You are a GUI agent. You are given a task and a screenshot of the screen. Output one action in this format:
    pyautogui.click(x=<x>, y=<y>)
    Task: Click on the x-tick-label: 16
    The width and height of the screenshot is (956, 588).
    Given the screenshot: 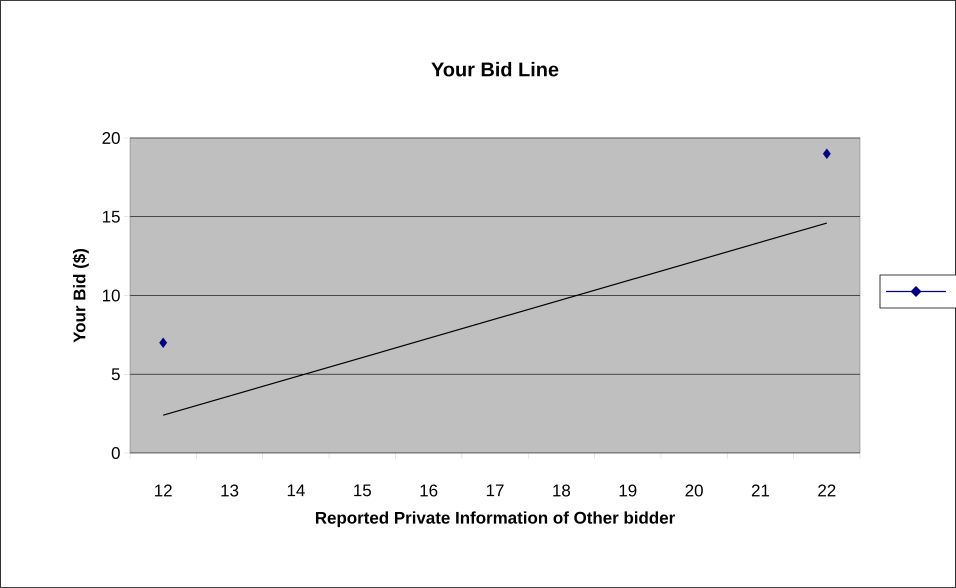 What is the action you would take?
    pyautogui.click(x=429, y=490)
    